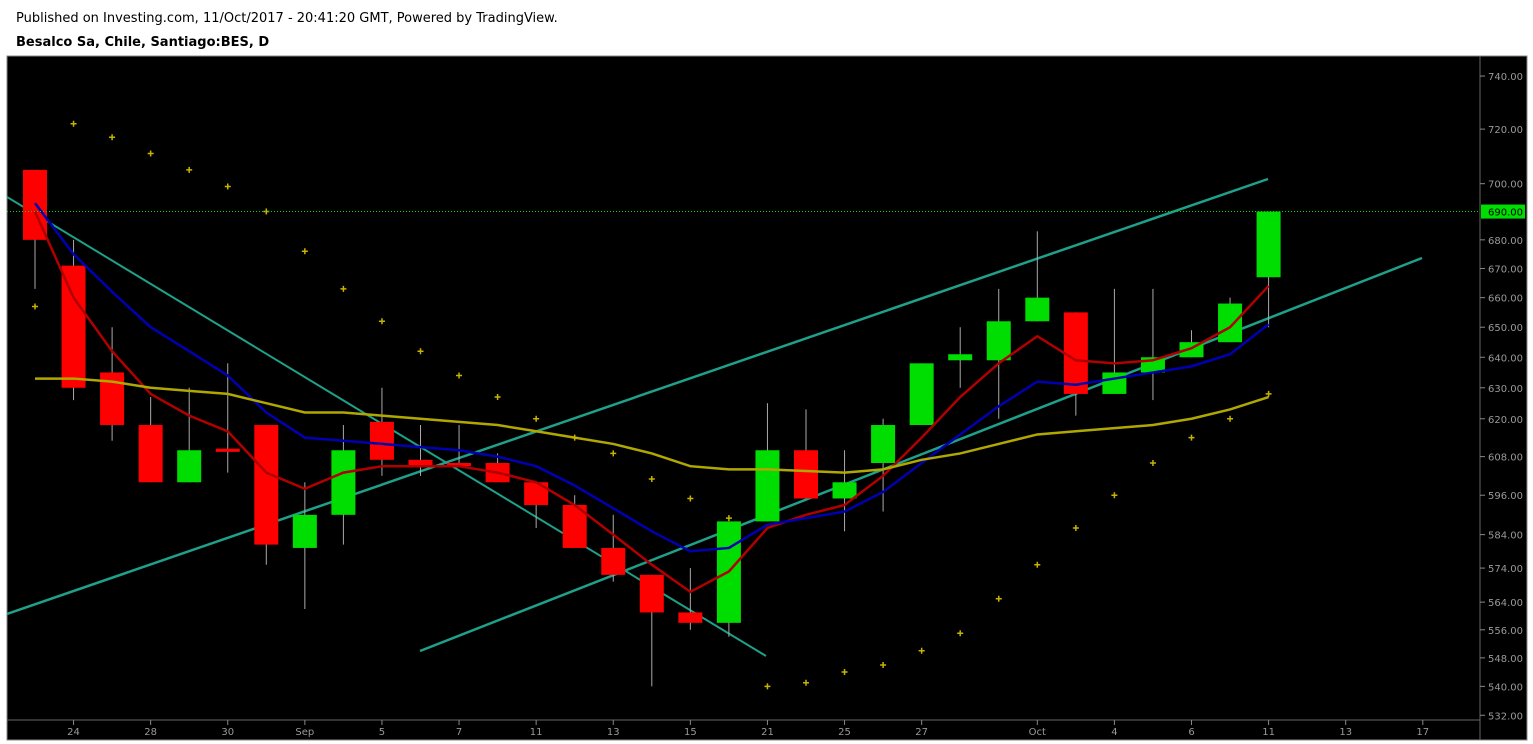 The image size is (1533, 744). Describe the element at coordinates (150, 732) in the screenshot. I see `x-tick-label: 28` at that location.